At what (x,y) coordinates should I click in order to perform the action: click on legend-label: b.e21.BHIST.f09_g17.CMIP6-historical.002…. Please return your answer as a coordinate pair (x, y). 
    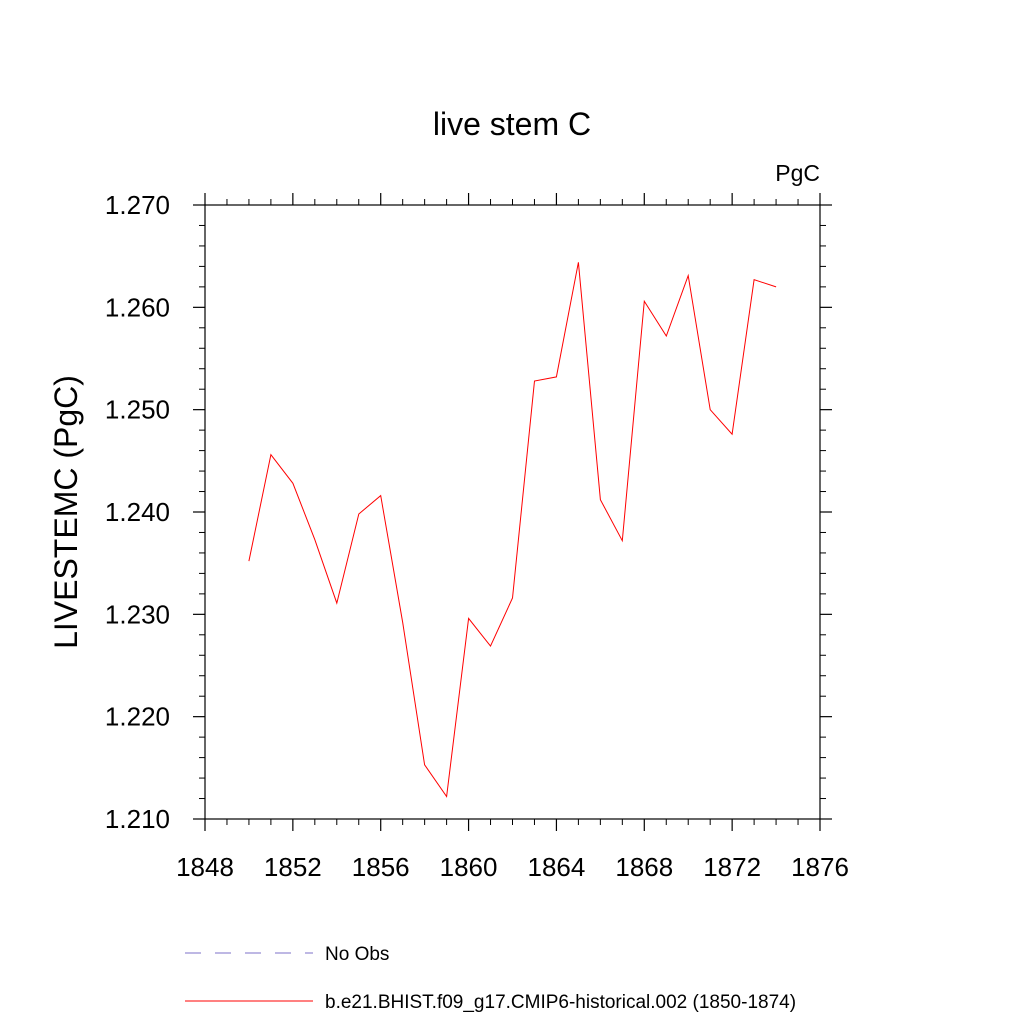
    Looking at the image, I should click on (560, 1002).